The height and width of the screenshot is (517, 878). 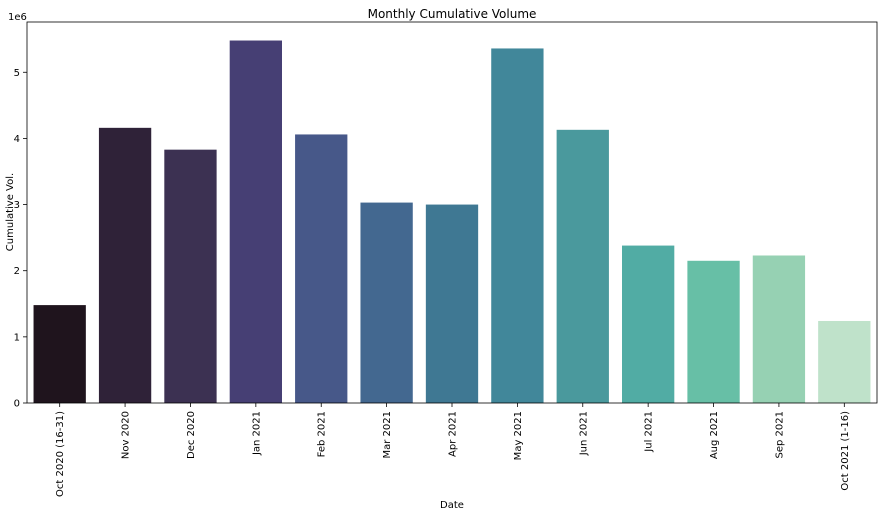 What do you see at coordinates (17, 271) in the screenshot?
I see `y-tick-label: 2` at bounding box center [17, 271].